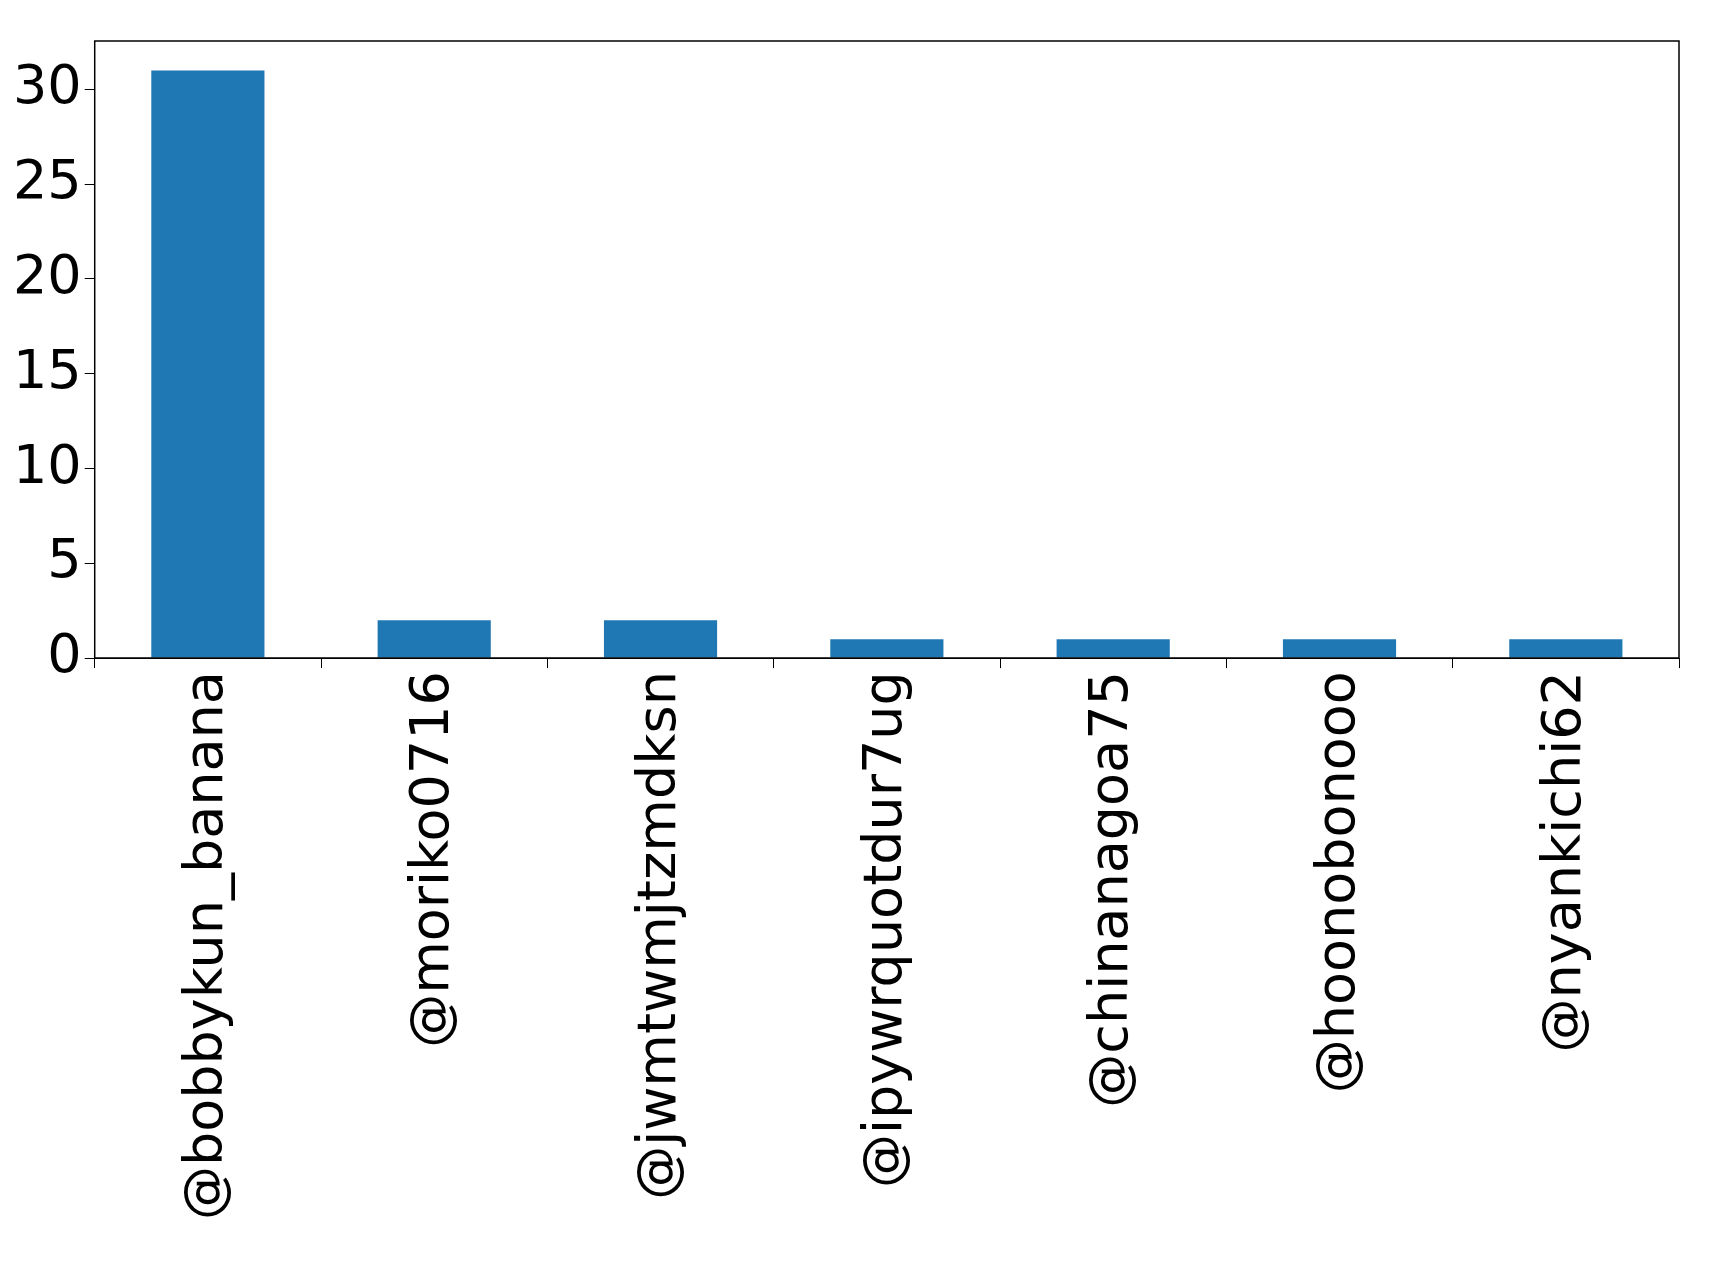  What do you see at coordinates (656, 935) in the screenshot?
I see `x-tick-label: @jwmtwmjtzmdksn` at bounding box center [656, 935].